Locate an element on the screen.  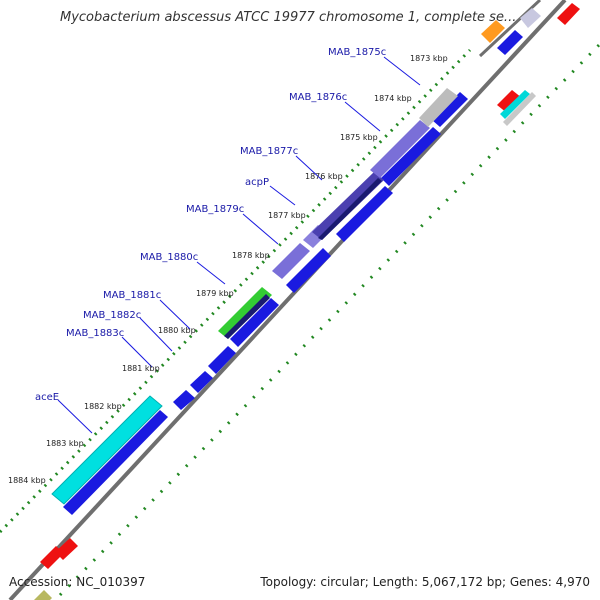
leader-aceE is located at coordinates (75, 416).